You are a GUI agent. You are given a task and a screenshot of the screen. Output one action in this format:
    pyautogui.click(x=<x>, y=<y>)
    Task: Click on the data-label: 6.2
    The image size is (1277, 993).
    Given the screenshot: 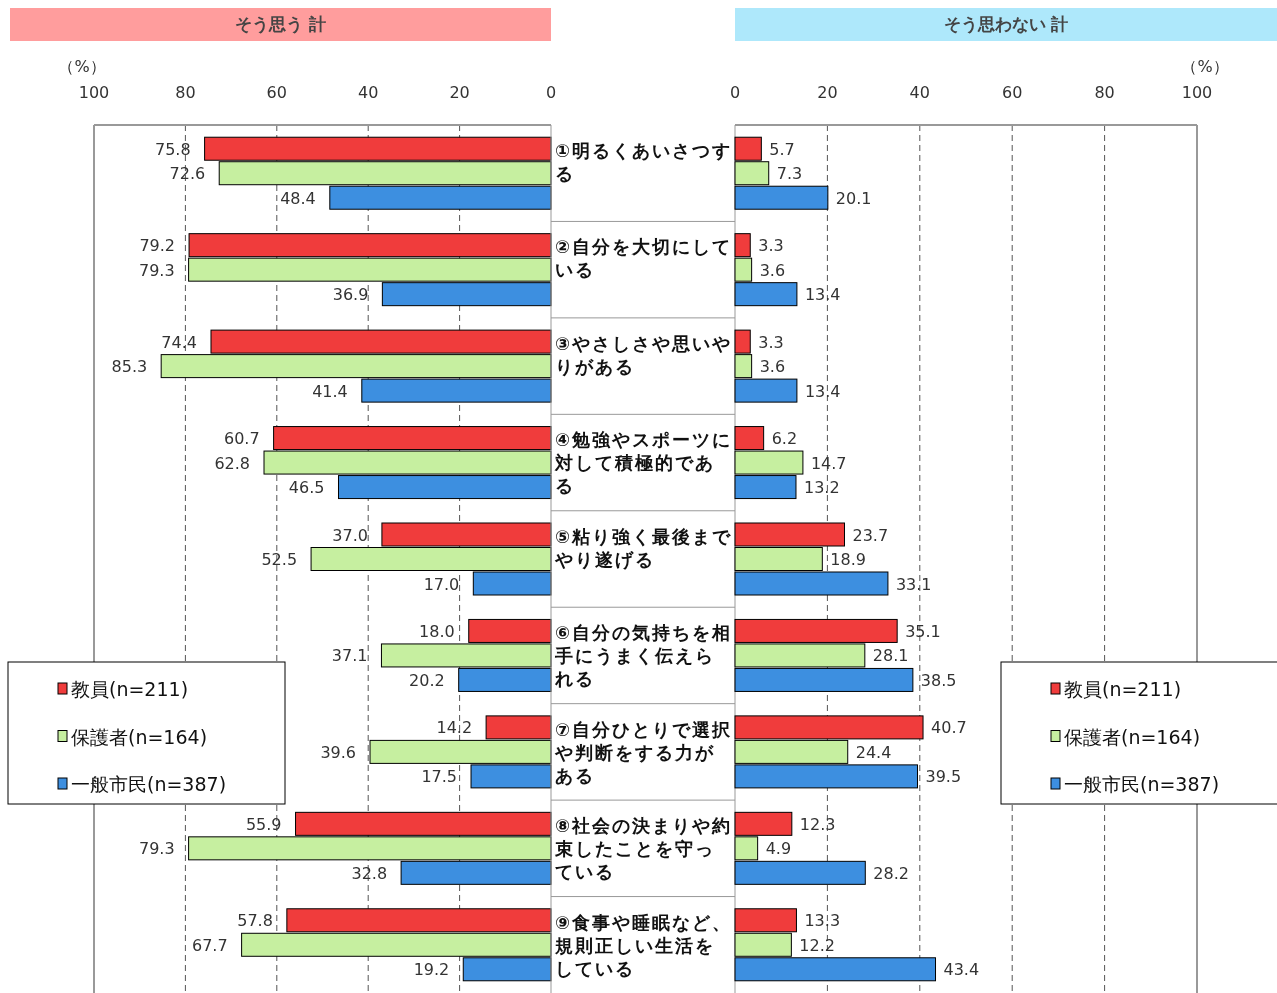 What is the action you would take?
    pyautogui.click(x=784, y=439)
    